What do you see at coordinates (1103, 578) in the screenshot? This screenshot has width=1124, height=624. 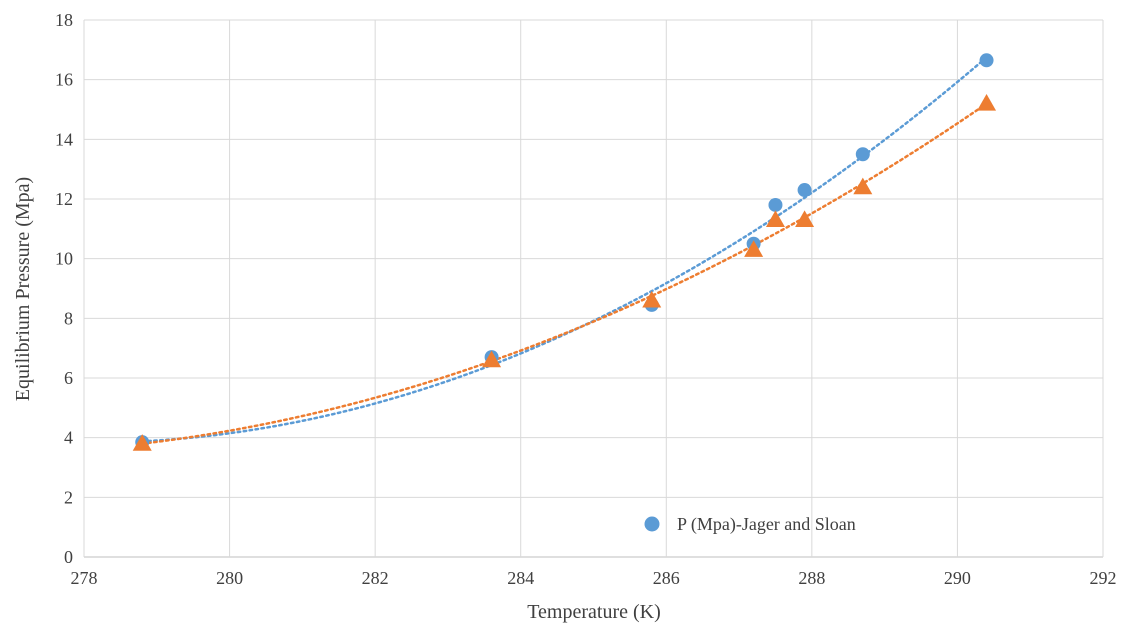 I see `x-tick-label: 292` at bounding box center [1103, 578].